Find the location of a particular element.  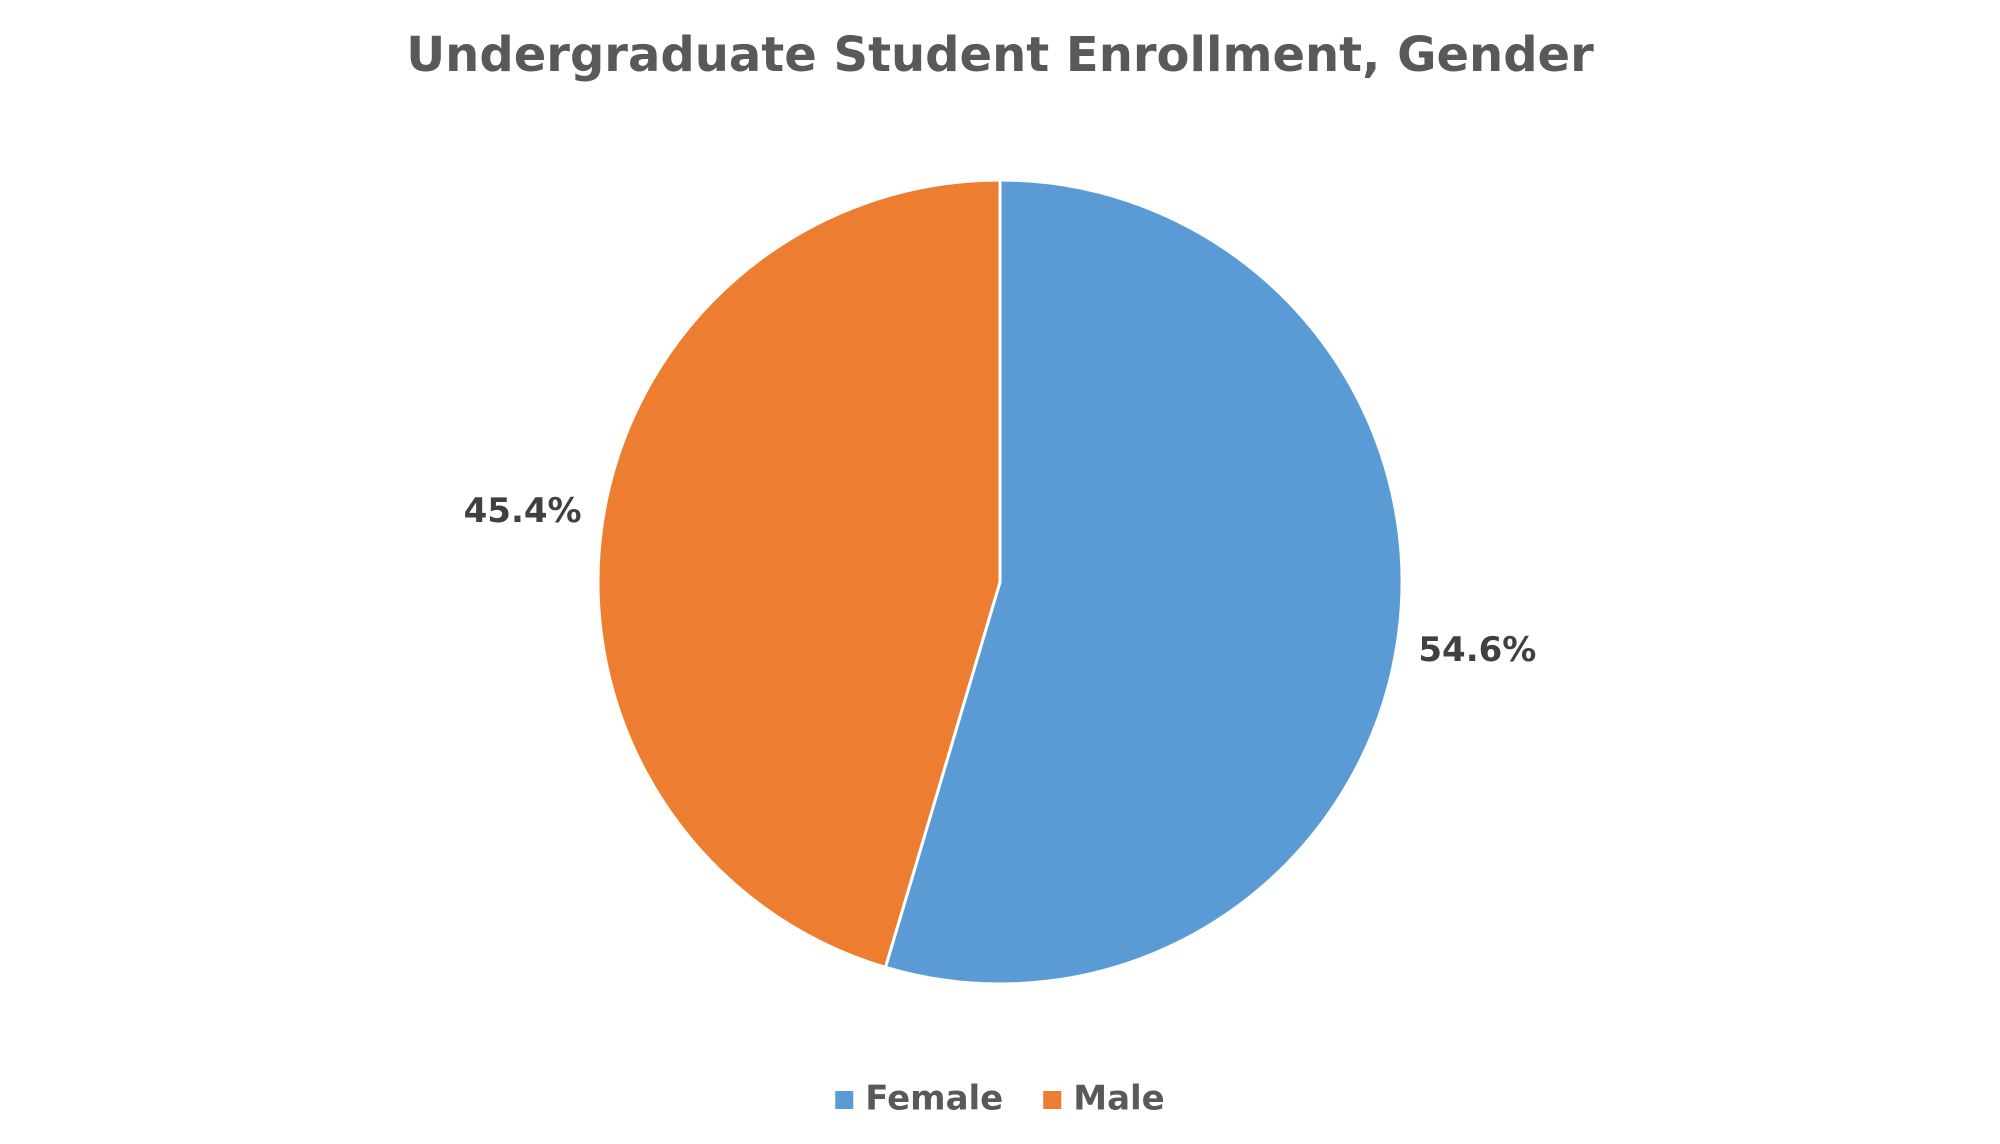

value-label: 45.4% is located at coordinates (523, 511).